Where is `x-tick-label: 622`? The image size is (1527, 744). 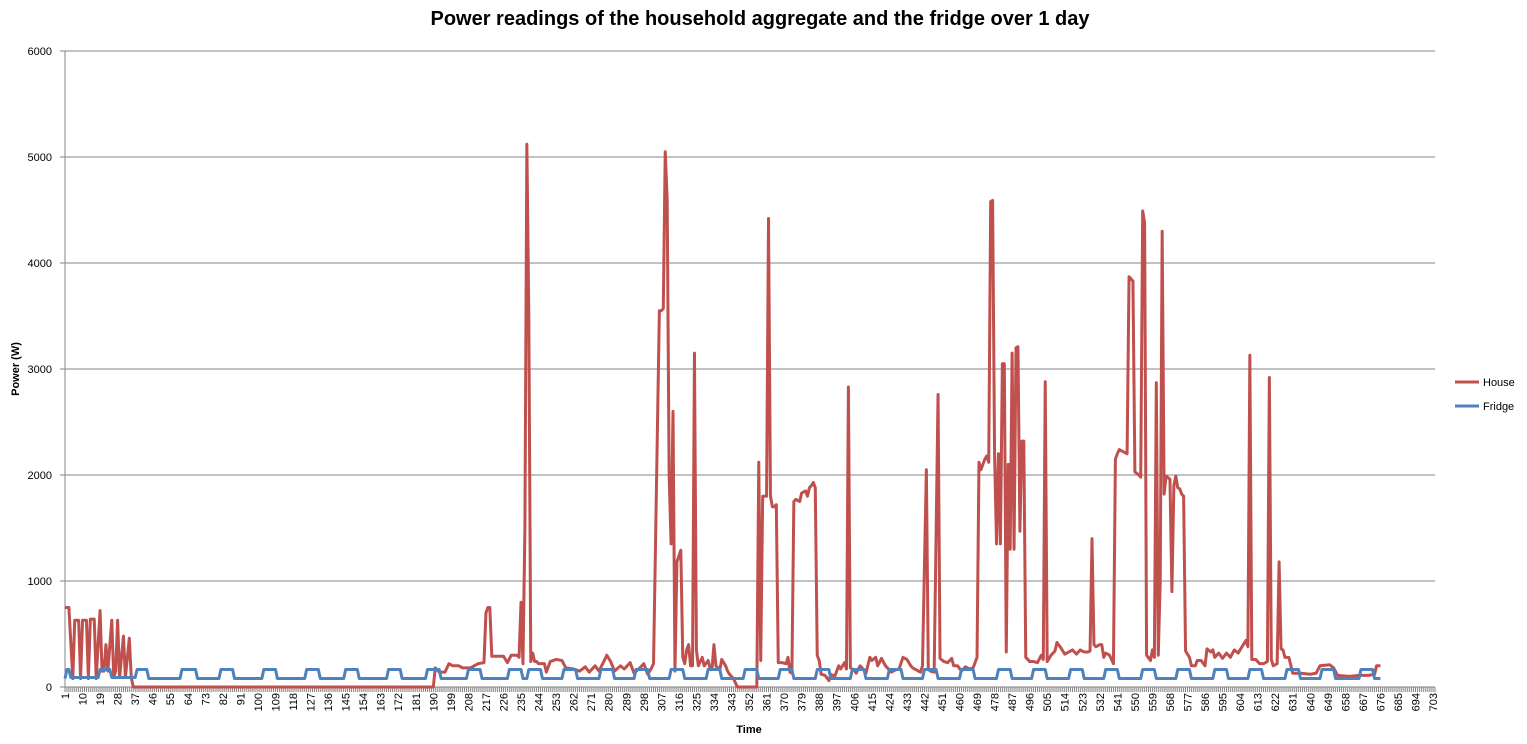
x-tick-label: 622 is located at coordinates (1276, 702).